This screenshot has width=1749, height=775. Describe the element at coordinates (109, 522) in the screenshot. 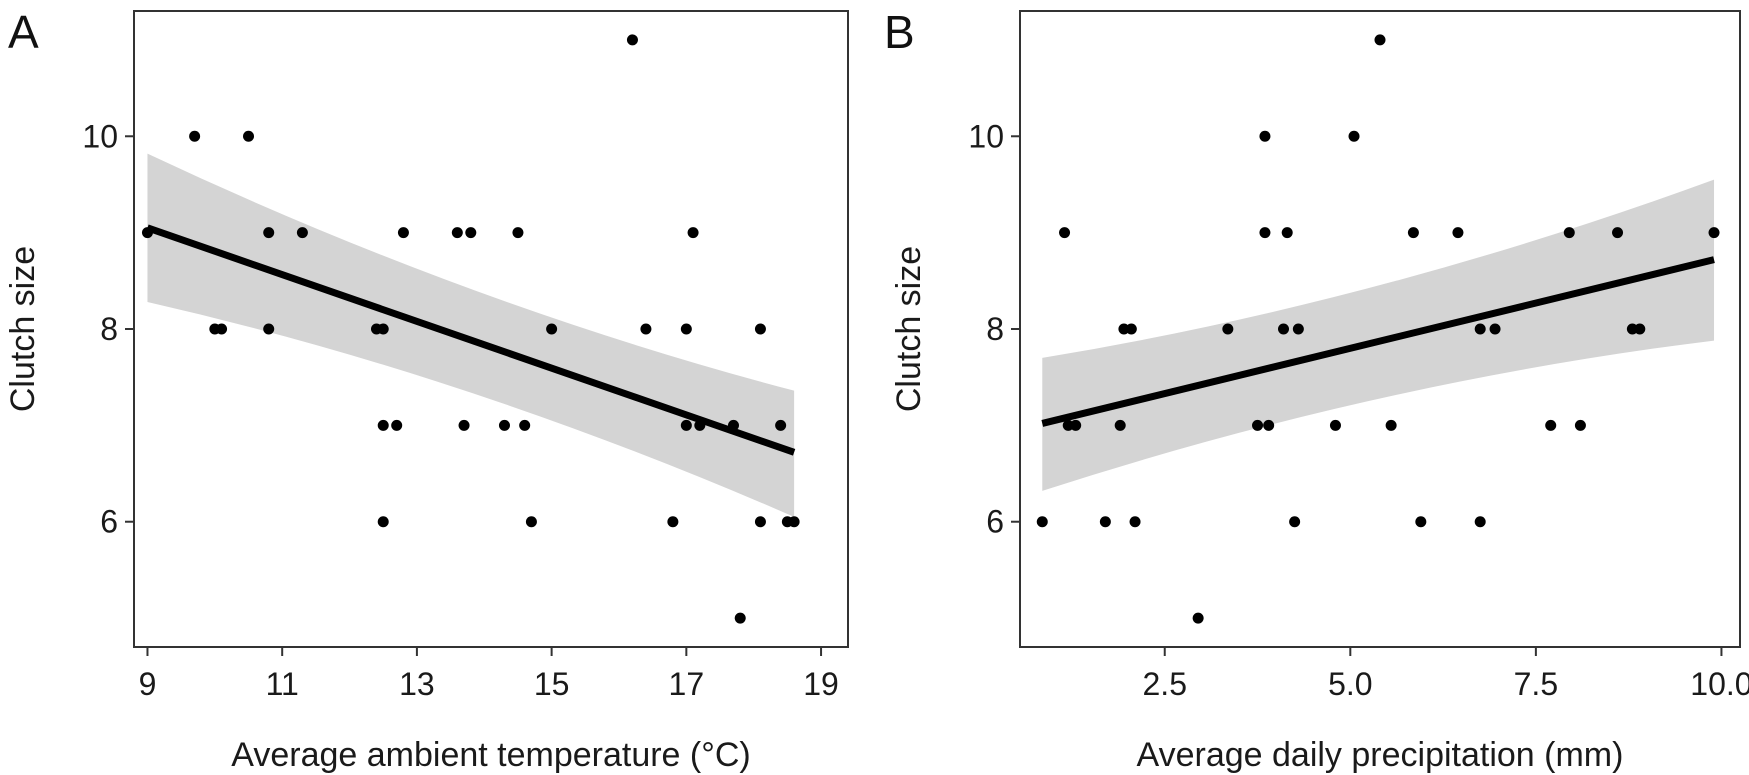

I see `panel-a-y-tick-label: 6` at that location.